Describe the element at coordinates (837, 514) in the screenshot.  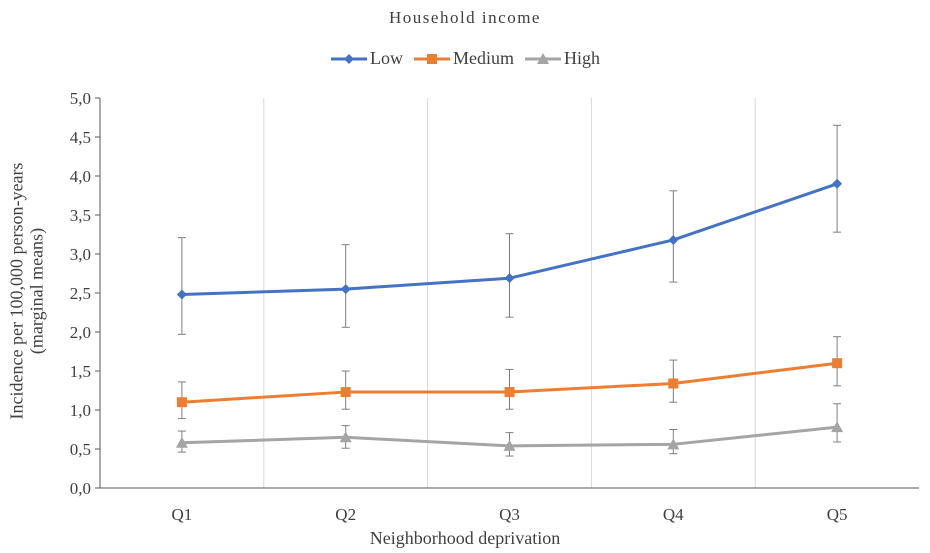
I see `x-tick-label: Q5` at that location.